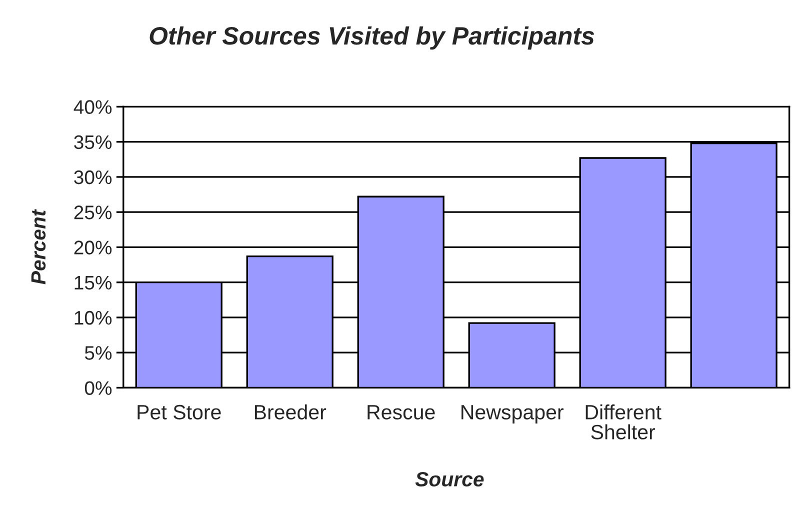 Image resolution: width=796 pixels, height=516 pixels. I want to click on y-tick-label: 5%, so click(98, 353).